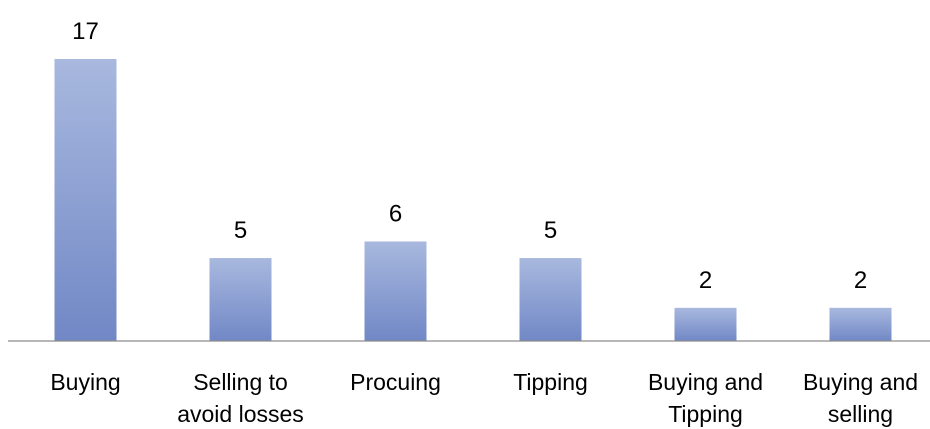 The height and width of the screenshot is (429, 930). I want to click on data-label-2: 6, so click(395, 213).